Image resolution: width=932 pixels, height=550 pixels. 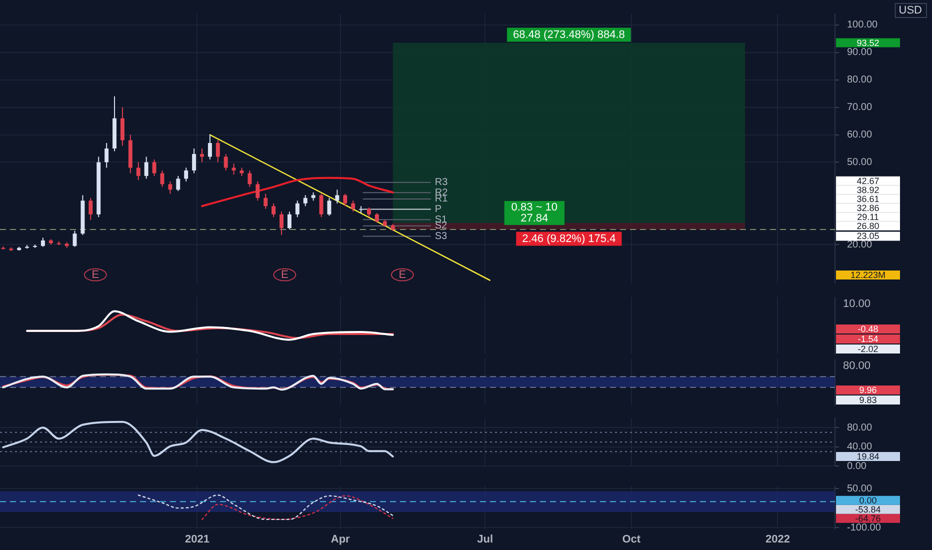 I want to click on text: 38.92, so click(x=868, y=189).